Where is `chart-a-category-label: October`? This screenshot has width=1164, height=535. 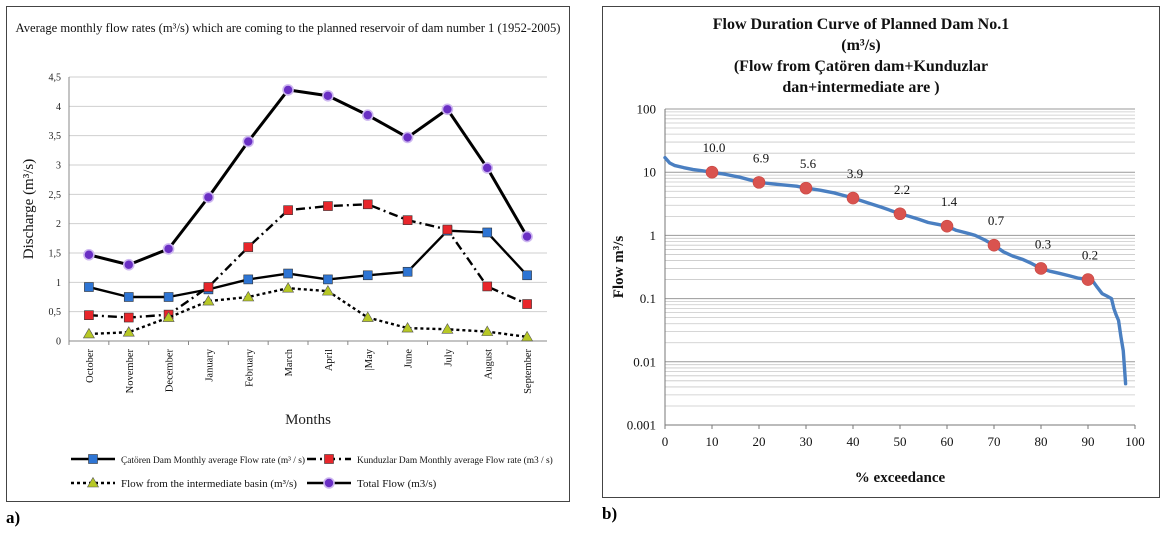
chart-a-category-label: October is located at coordinates (90, 366).